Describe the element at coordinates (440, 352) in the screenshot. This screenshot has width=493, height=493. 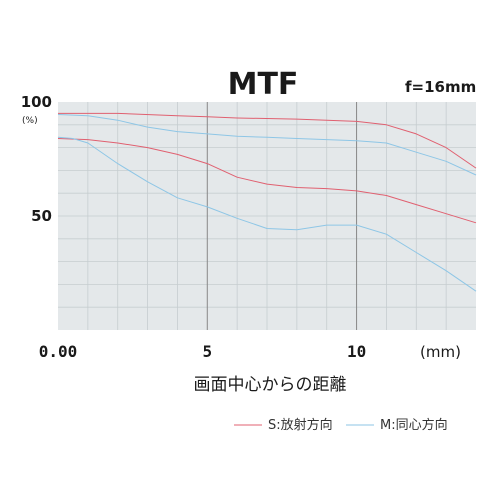
I see `x-unit-label: (mm)` at that location.